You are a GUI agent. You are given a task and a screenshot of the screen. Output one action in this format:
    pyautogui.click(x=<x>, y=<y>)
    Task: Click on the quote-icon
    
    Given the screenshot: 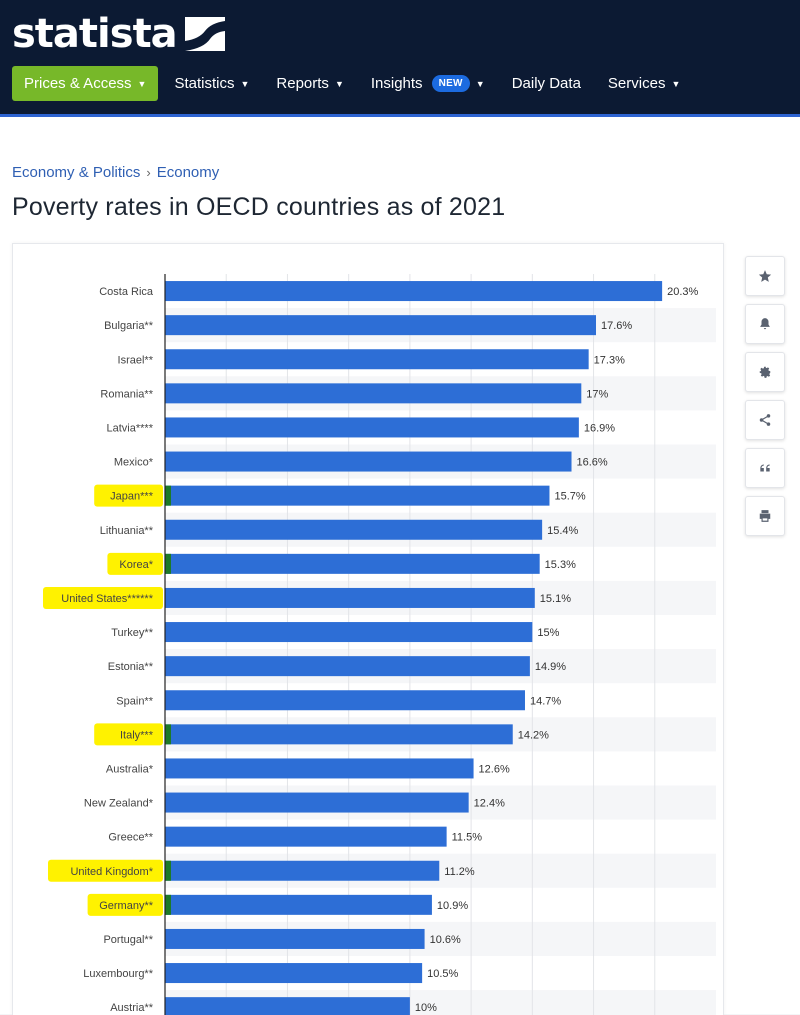 What is the action you would take?
    pyautogui.click(x=765, y=468)
    